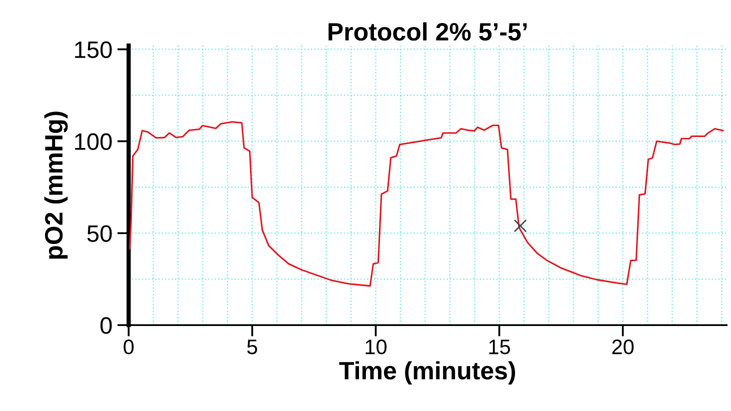  I want to click on chart-title: Protocol 2% 5’-5’, so click(427, 31).